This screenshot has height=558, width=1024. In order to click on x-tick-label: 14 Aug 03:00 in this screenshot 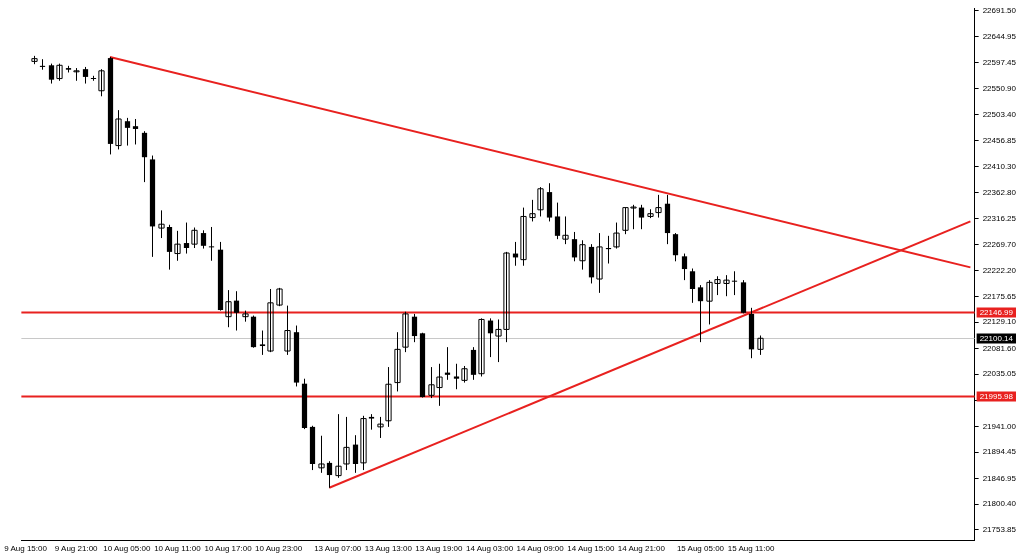, I will do `click(489, 549)`.